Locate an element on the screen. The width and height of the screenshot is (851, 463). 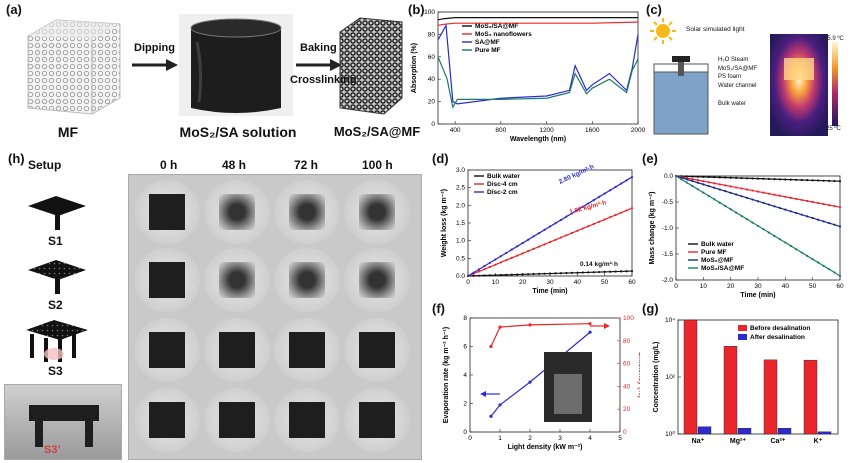
x-category-label: Ca²⁺ is located at coordinates (778, 441).